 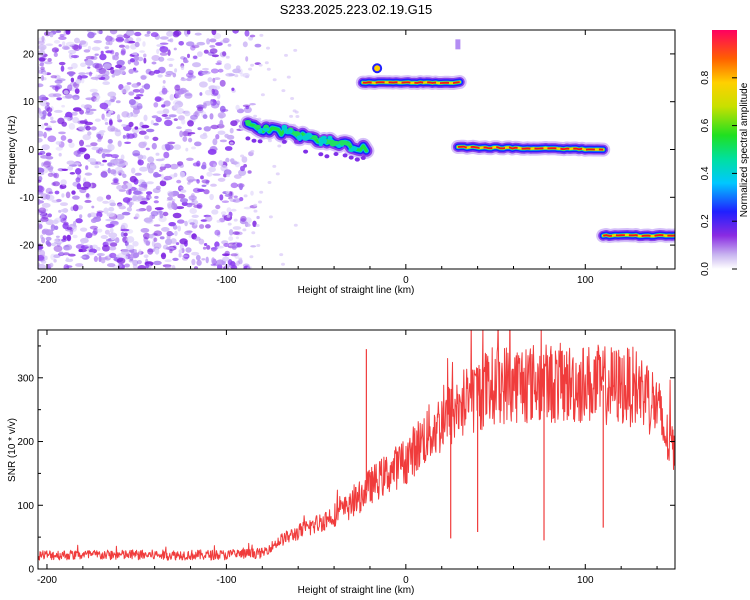 What do you see at coordinates (31, 150) in the screenshot?
I see `spectrogram-y-tick-label: 0` at bounding box center [31, 150].